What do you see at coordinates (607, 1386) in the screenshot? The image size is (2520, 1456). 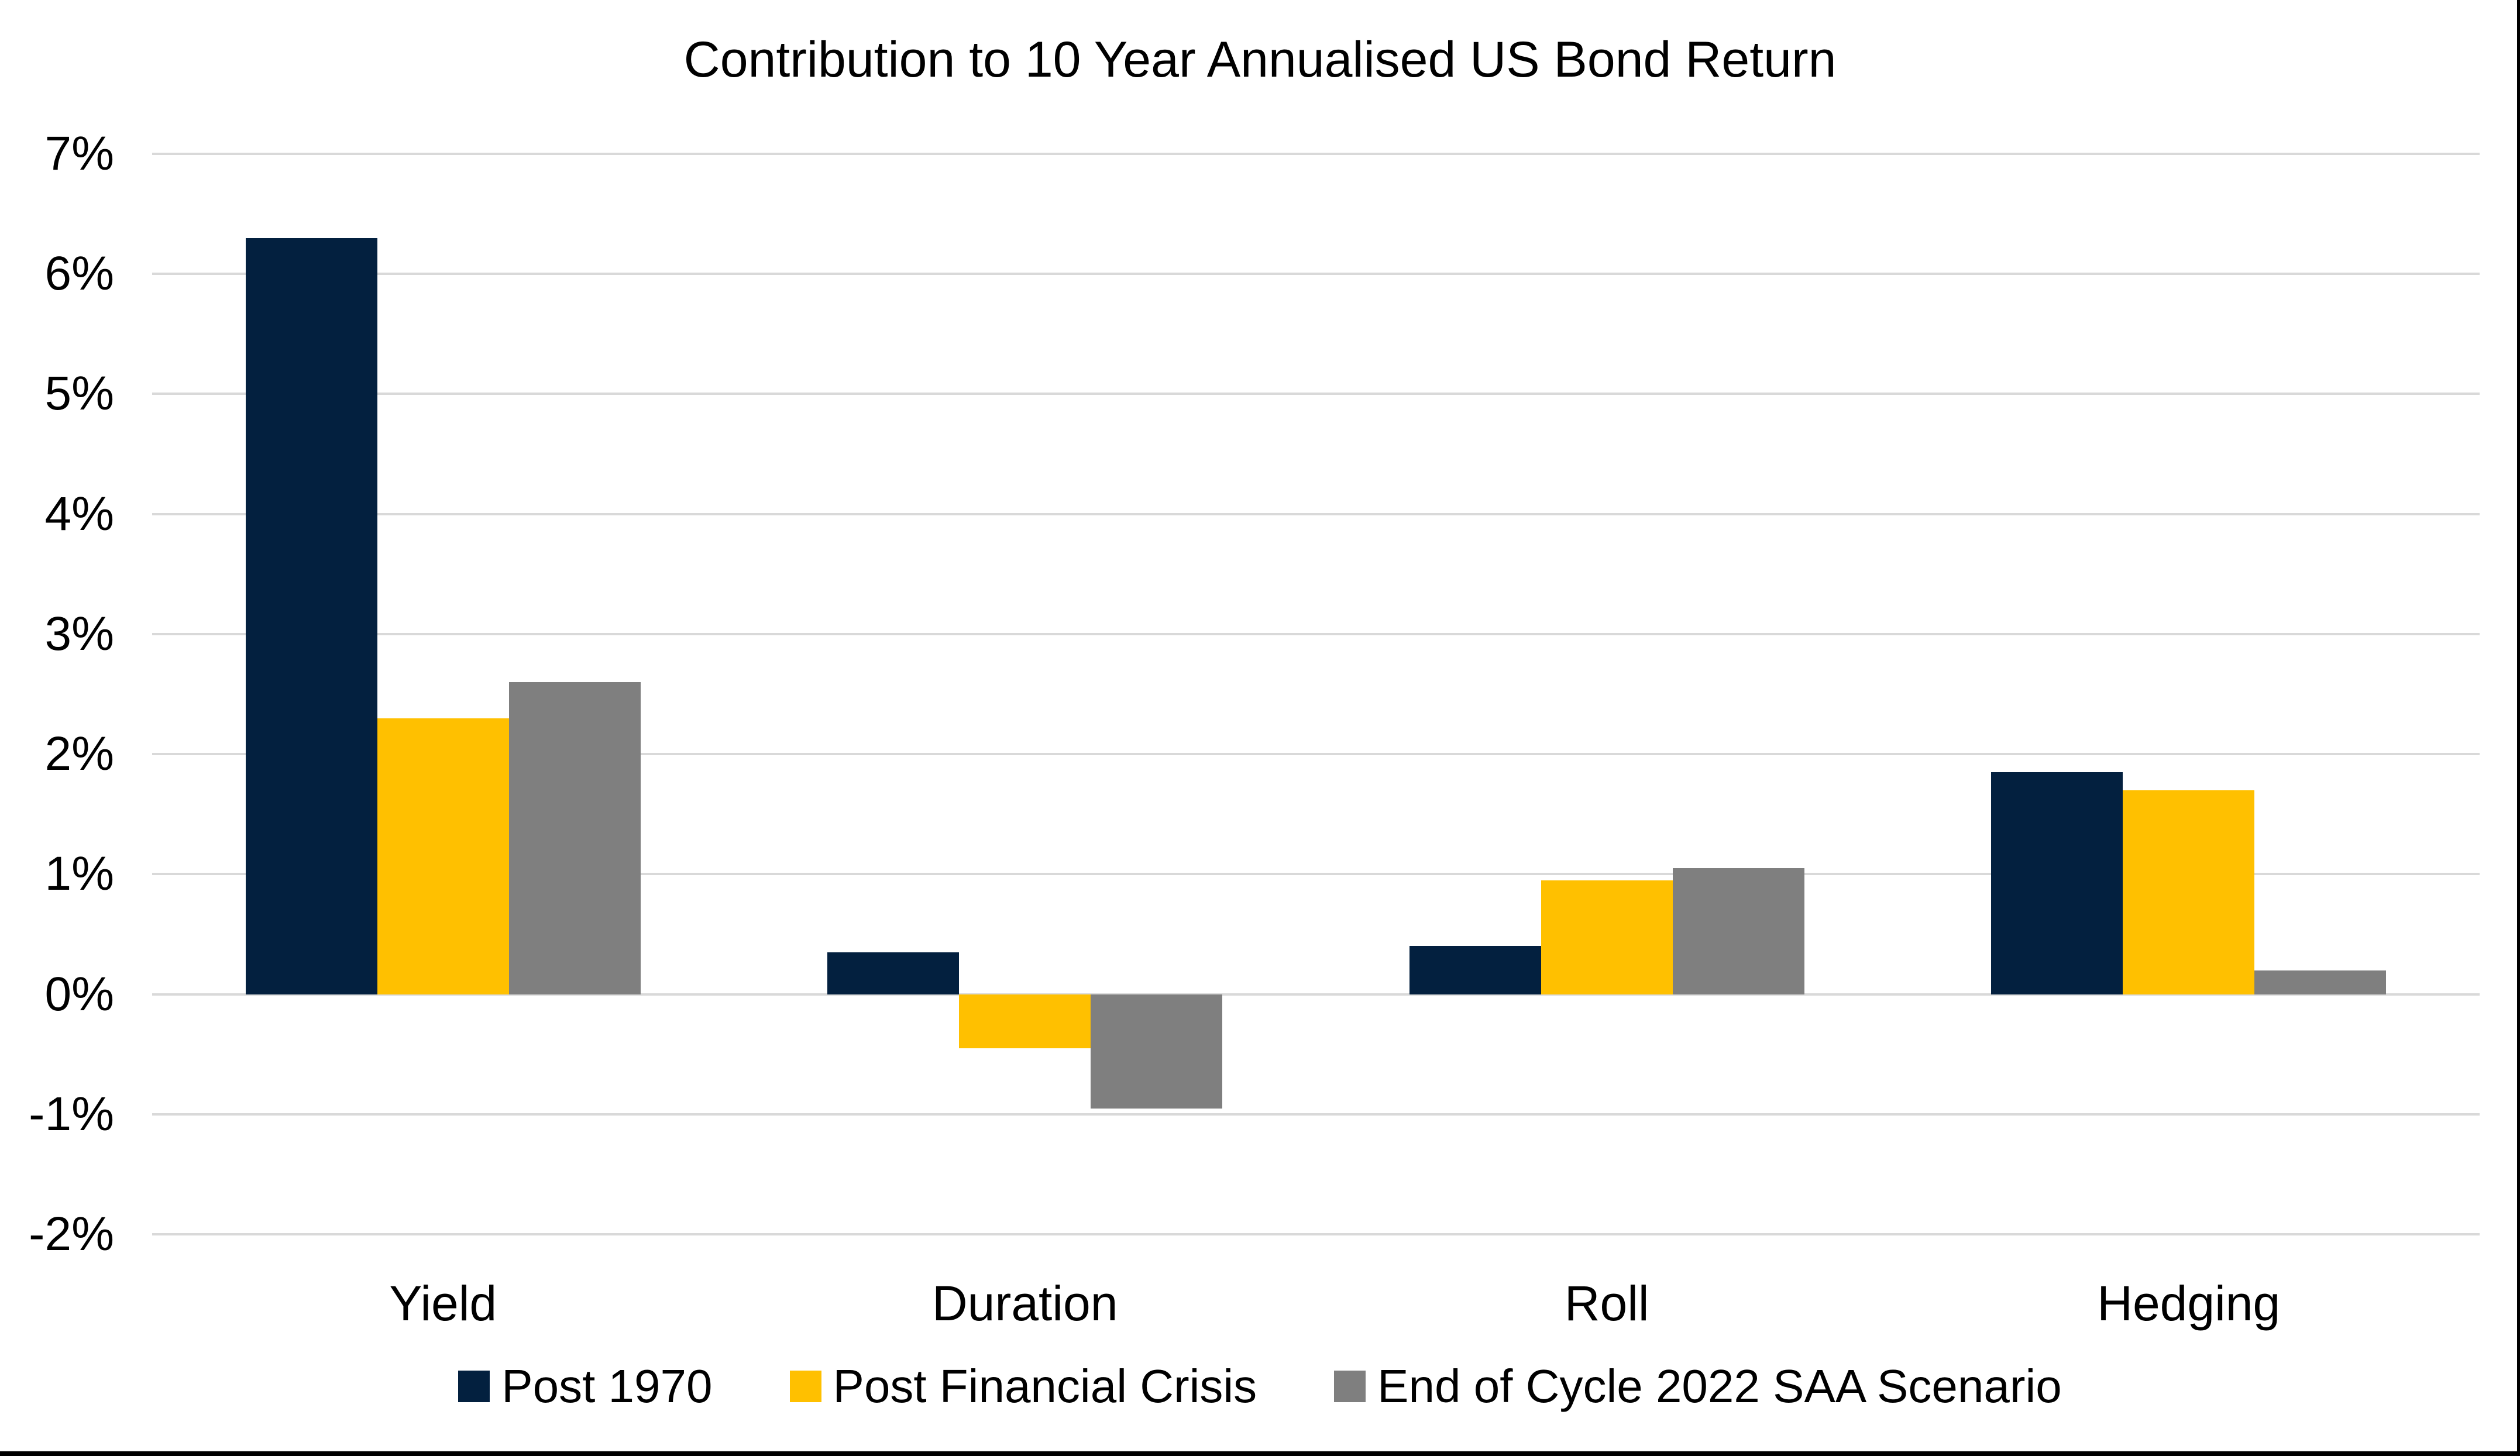 I see `legend-label: Post 1970` at bounding box center [607, 1386].